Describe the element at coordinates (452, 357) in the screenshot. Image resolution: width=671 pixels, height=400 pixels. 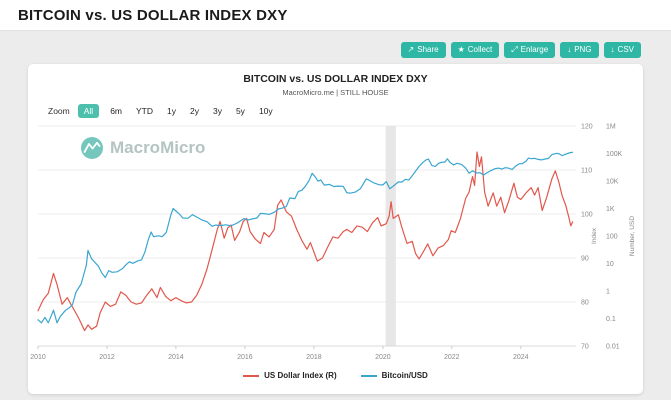
I see `x-tick-label: 2022` at that location.